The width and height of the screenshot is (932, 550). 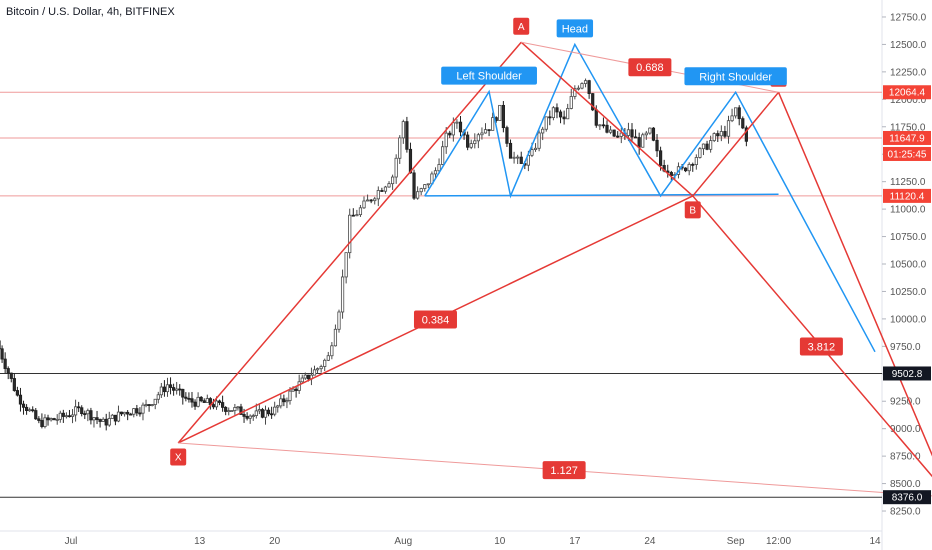 I want to click on price-tag-text: 12064.4, so click(x=907, y=93).